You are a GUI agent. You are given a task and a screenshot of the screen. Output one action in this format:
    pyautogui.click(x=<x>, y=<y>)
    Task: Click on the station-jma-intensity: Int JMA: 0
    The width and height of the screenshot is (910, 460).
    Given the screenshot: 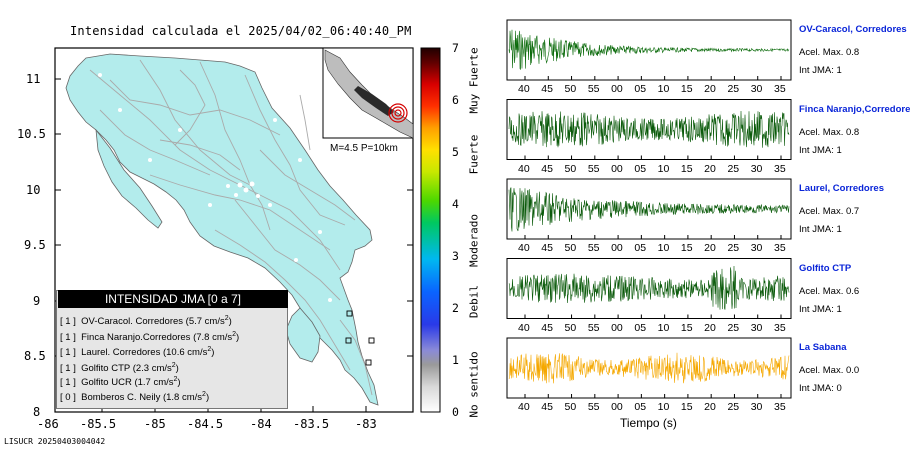 What is the action you would take?
    pyautogui.click(x=820, y=388)
    